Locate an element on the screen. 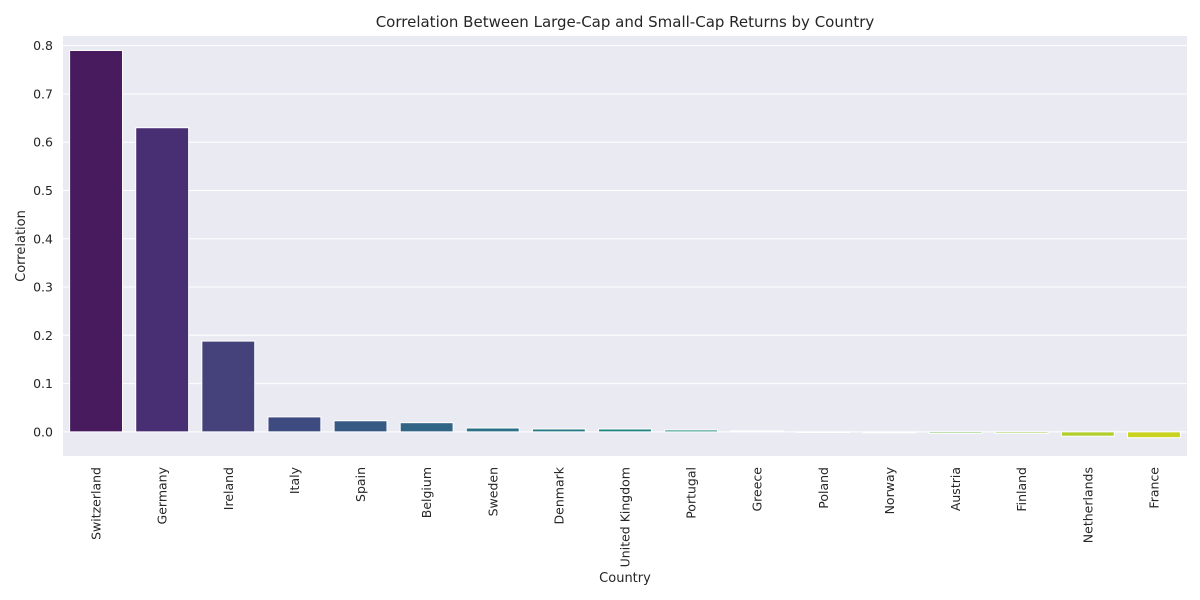 The height and width of the screenshot is (600, 1200). x-tick-label: Ireland is located at coordinates (228, 488).